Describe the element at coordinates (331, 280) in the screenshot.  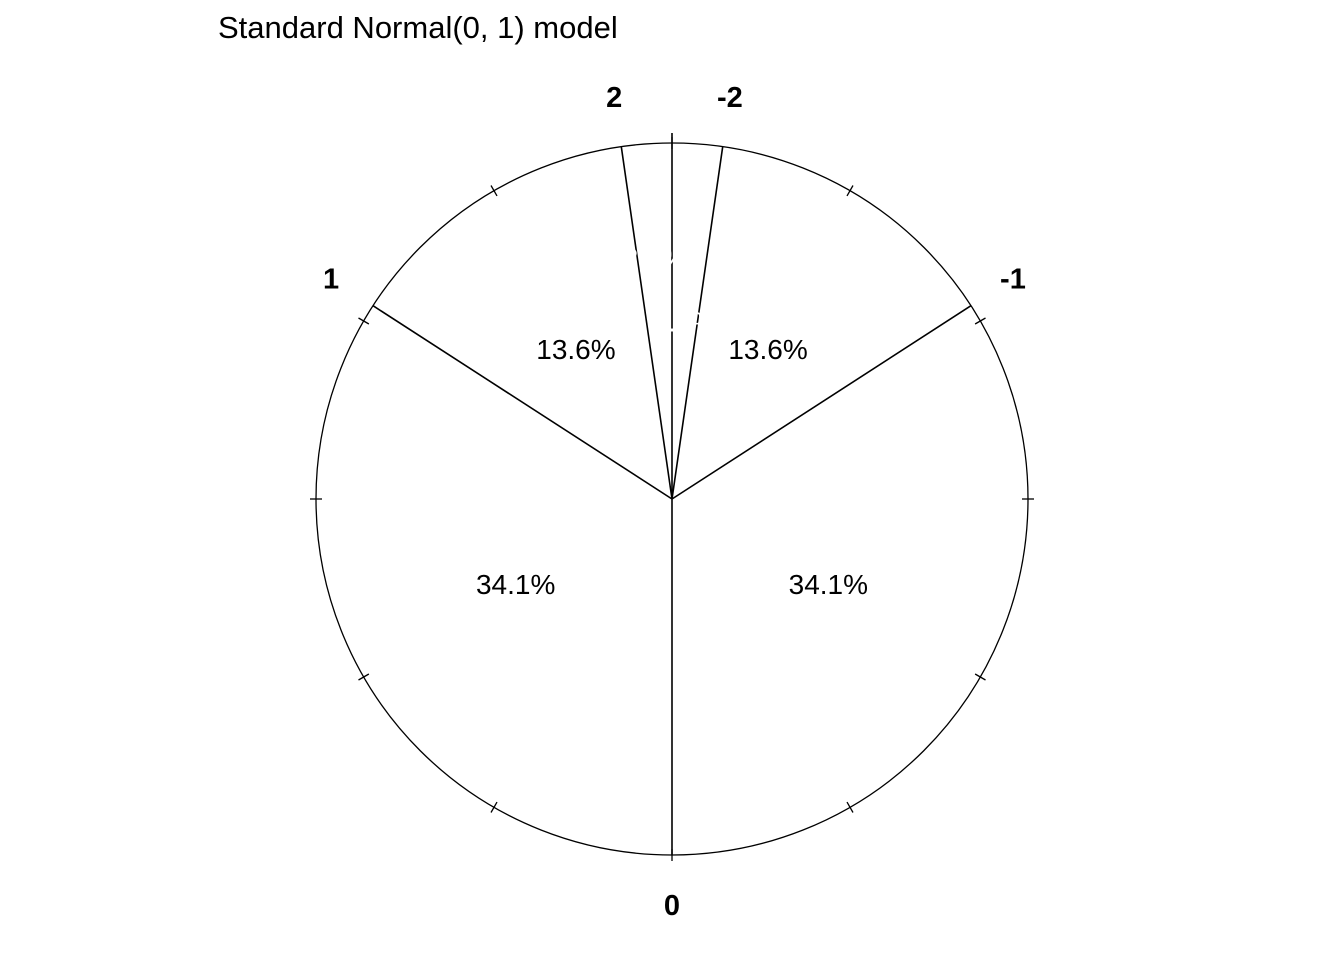
I see `boundary-label: 1` at that location.